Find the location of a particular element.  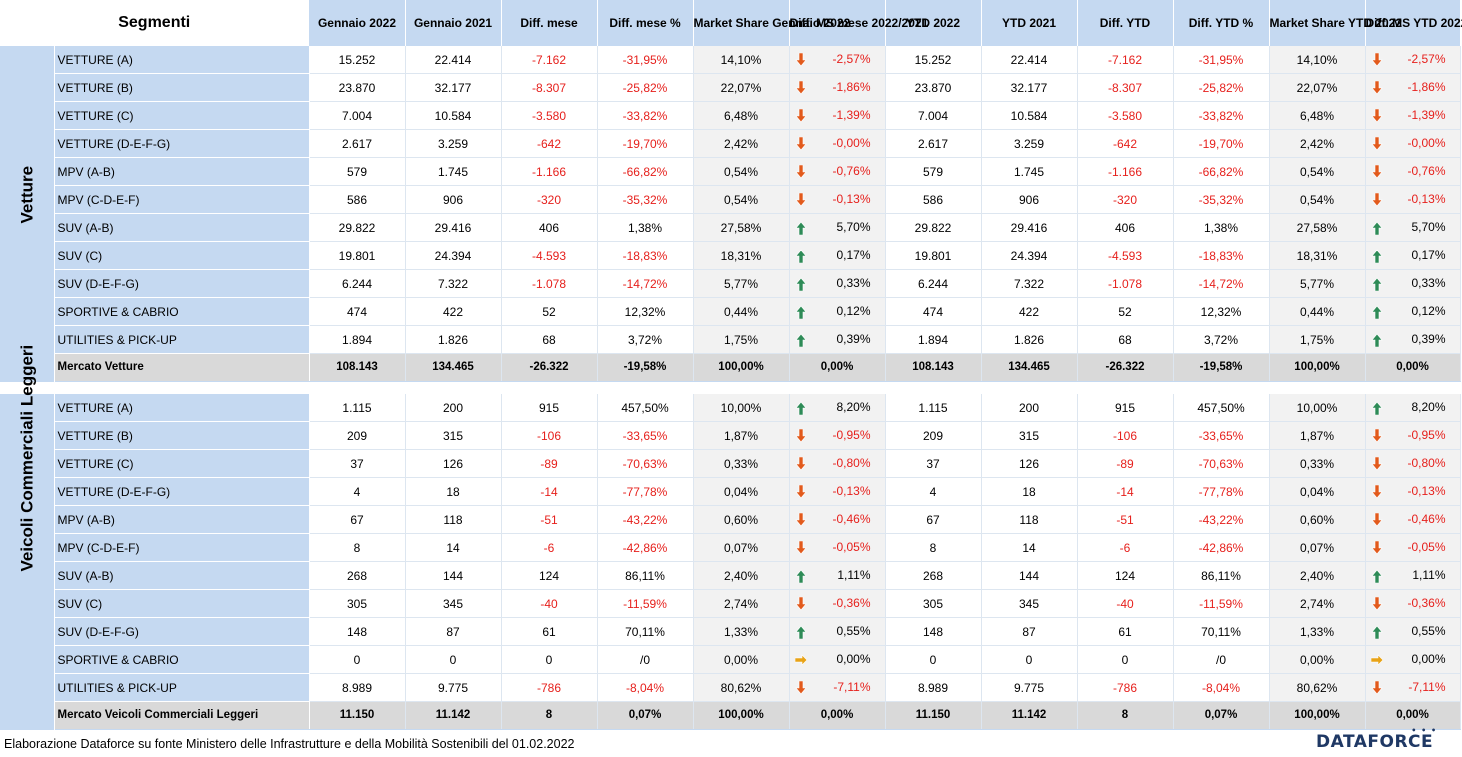

table-cell: 906 is located at coordinates (453, 199).